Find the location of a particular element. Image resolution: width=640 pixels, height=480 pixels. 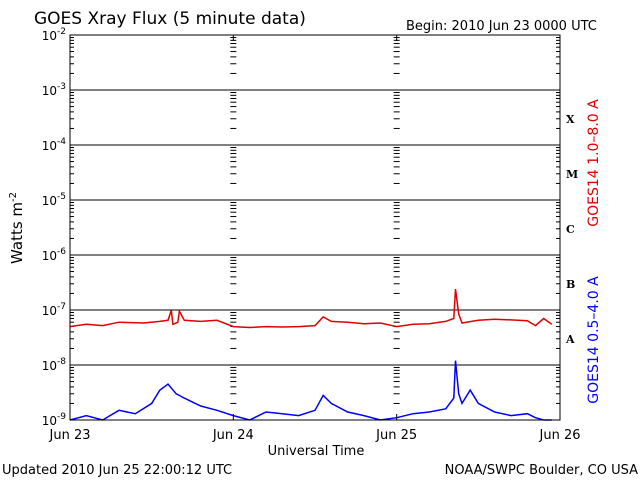

y-axis-label-base: Watts m is located at coordinates (17, 233).